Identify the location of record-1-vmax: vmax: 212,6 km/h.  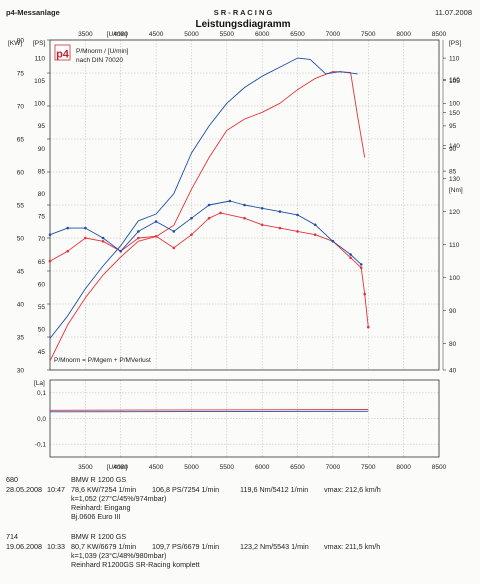
(352, 489).